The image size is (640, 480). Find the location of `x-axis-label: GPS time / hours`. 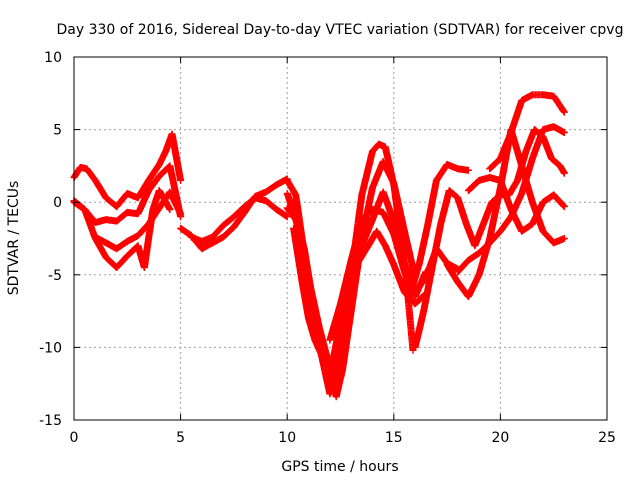

x-axis-label: GPS time / hours is located at coordinates (339, 467).